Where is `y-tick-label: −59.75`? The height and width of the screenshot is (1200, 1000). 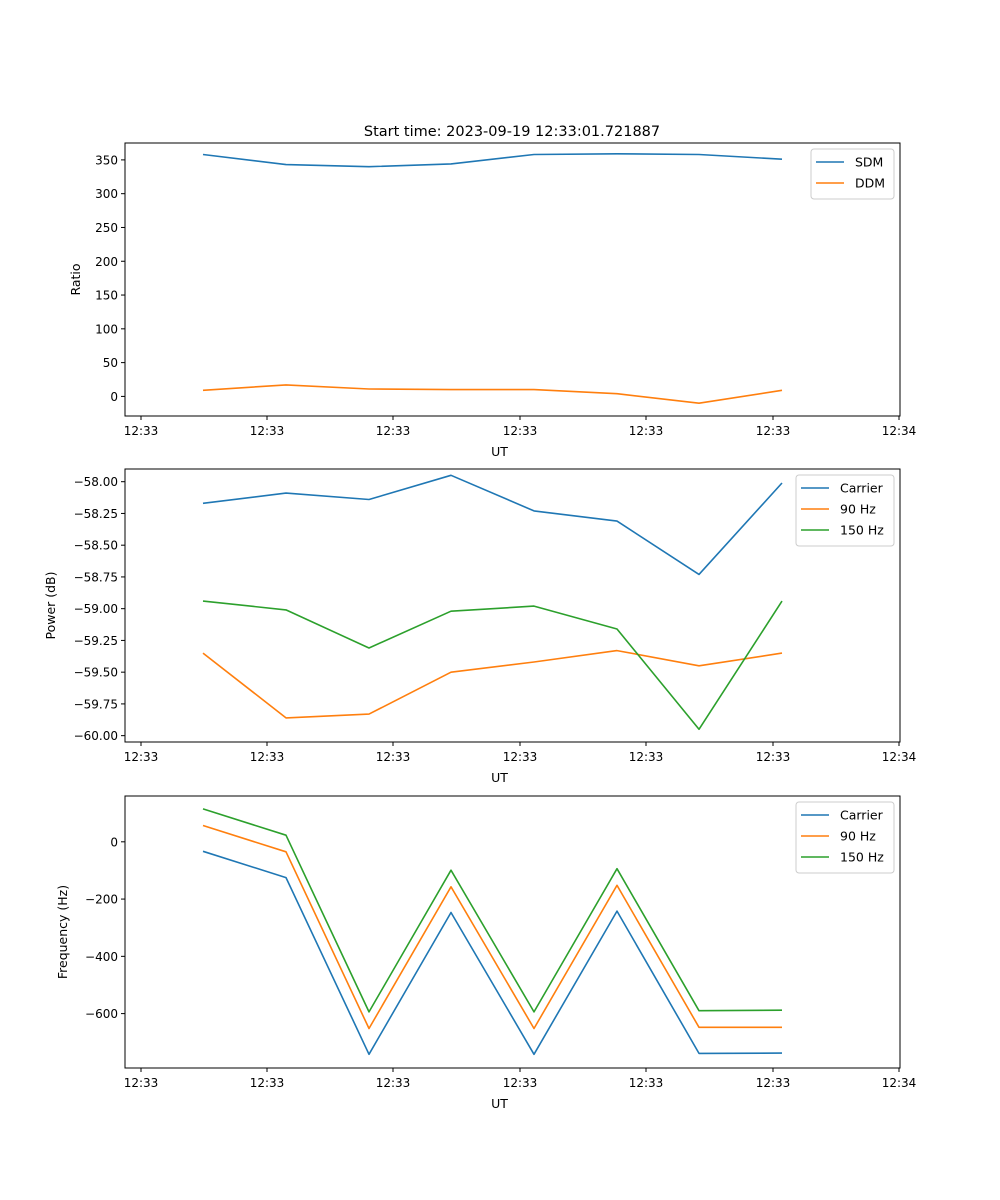 y-tick-label: −59.75 is located at coordinates (96, 704).